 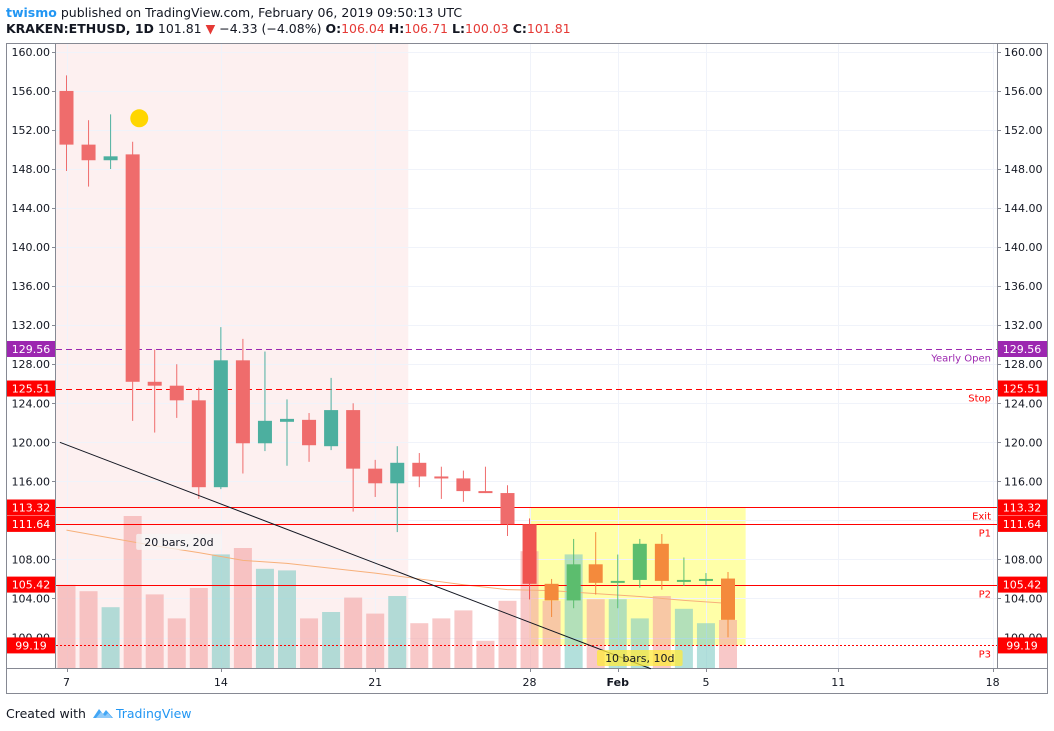 I want to click on level-tag-right-text: 105.42, so click(x=1022, y=585).